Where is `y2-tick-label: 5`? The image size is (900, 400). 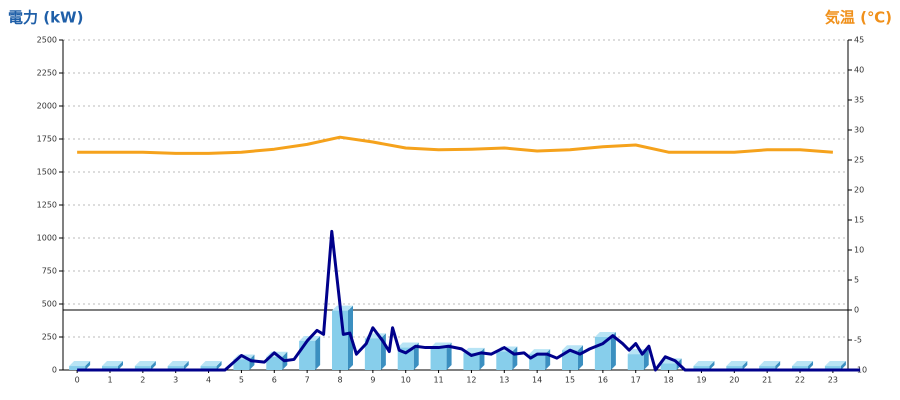 y2-tick-label: 5 is located at coordinates (856, 280).